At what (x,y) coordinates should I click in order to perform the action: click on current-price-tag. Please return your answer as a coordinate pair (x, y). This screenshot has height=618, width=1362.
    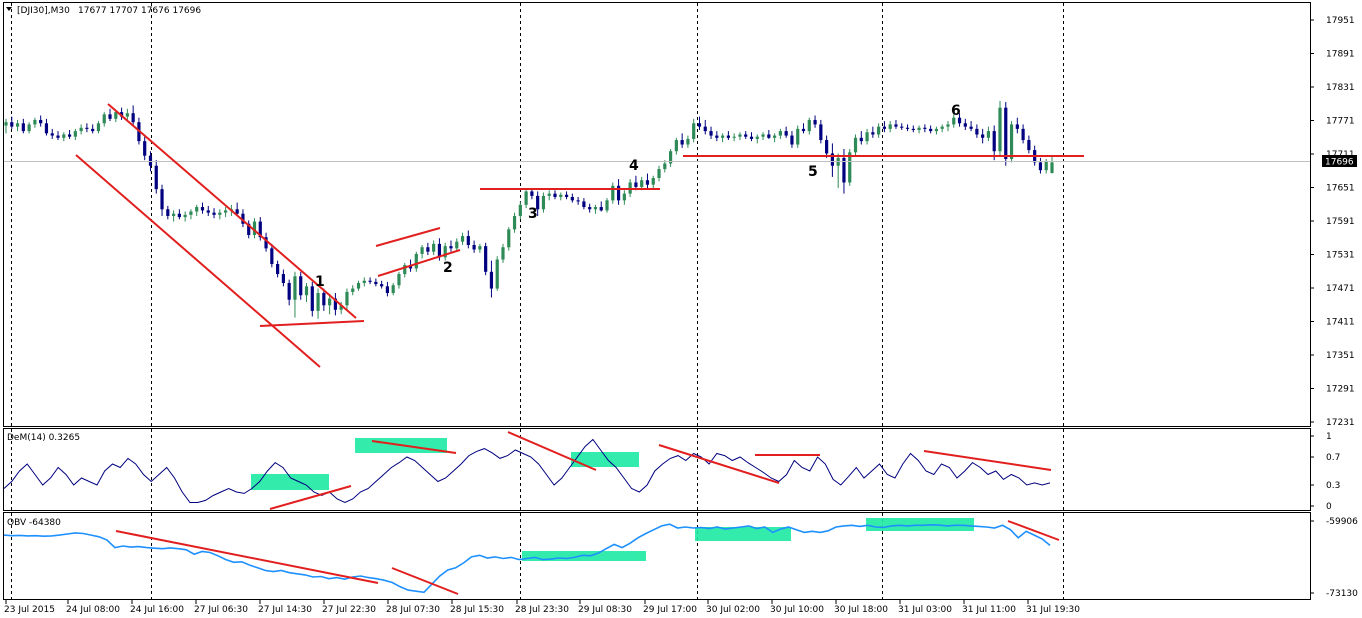
    Looking at the image, I should click on (1339, 161).